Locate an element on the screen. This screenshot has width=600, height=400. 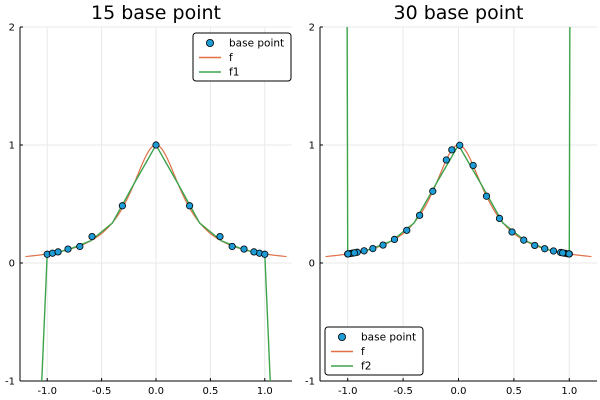
legend-label: f2 is located at coordinates (366, 367).